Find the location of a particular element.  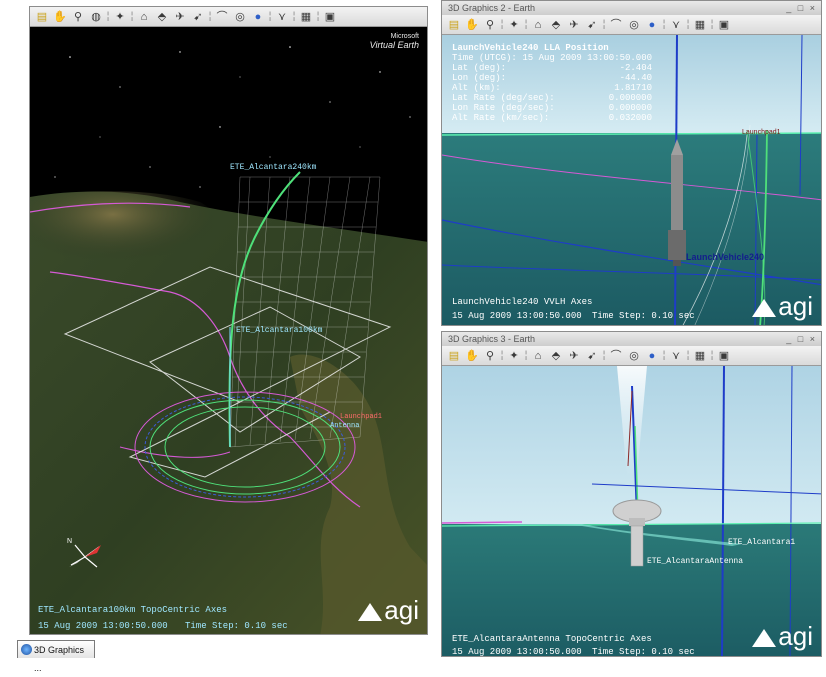

3d-graphics-icon is located at coordinates (26, 649).